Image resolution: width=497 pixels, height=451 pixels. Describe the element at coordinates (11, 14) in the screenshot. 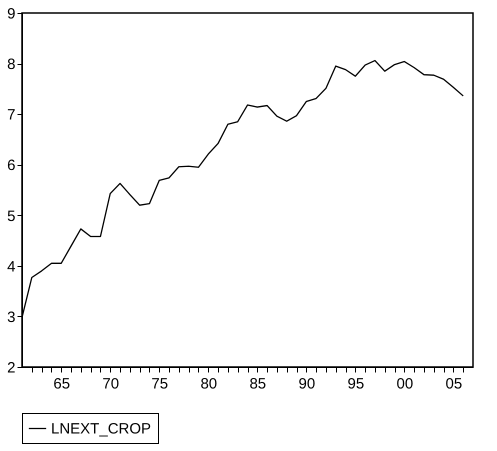

I see `y-tick-label: 9` at that location.